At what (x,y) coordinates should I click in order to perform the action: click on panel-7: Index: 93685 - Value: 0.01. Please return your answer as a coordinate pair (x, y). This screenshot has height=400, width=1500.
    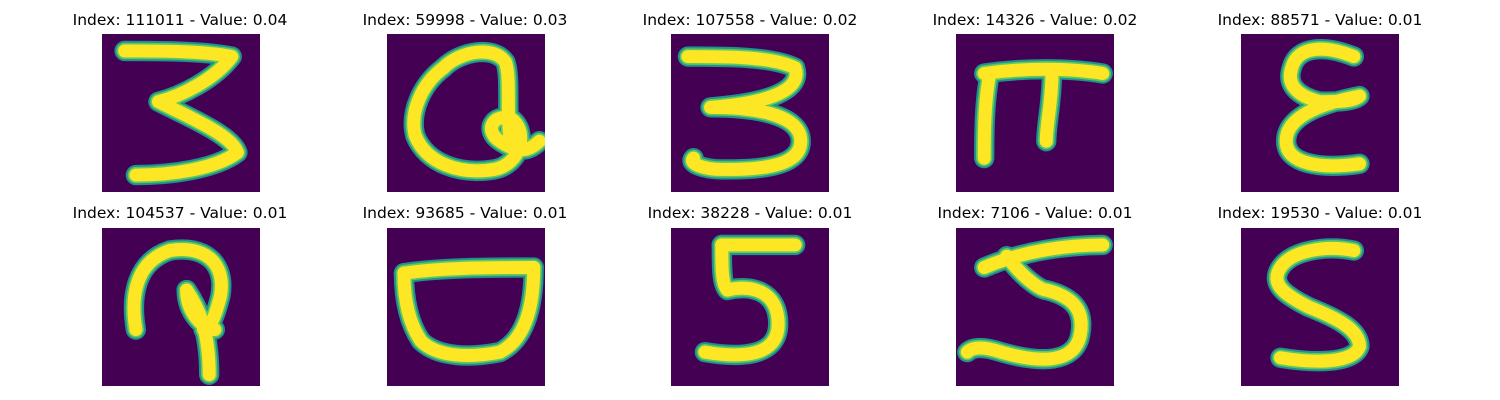
    Looking at the image, I should click on (465, 289).